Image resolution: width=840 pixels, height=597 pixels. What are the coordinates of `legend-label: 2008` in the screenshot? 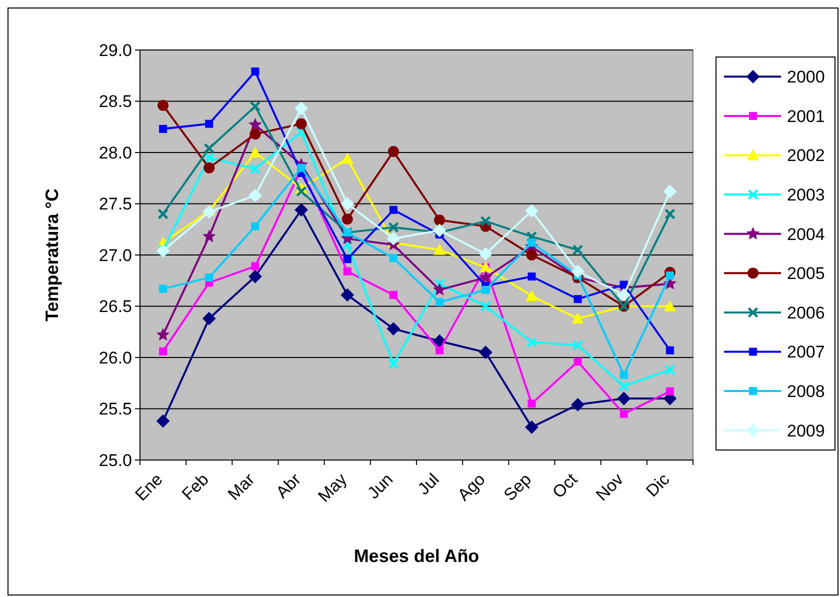 It's located at (806, 391).